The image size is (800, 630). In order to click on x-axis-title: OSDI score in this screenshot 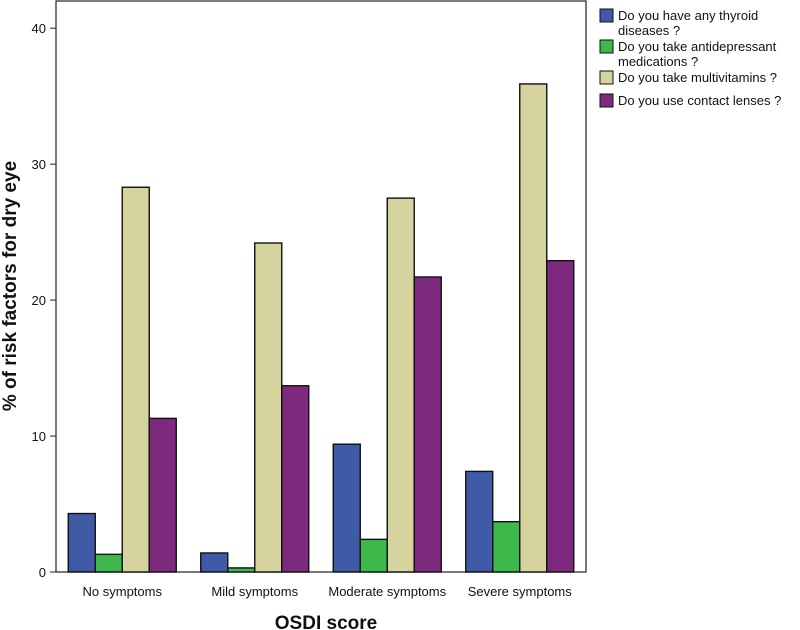, I will do `click(326, 621)`.